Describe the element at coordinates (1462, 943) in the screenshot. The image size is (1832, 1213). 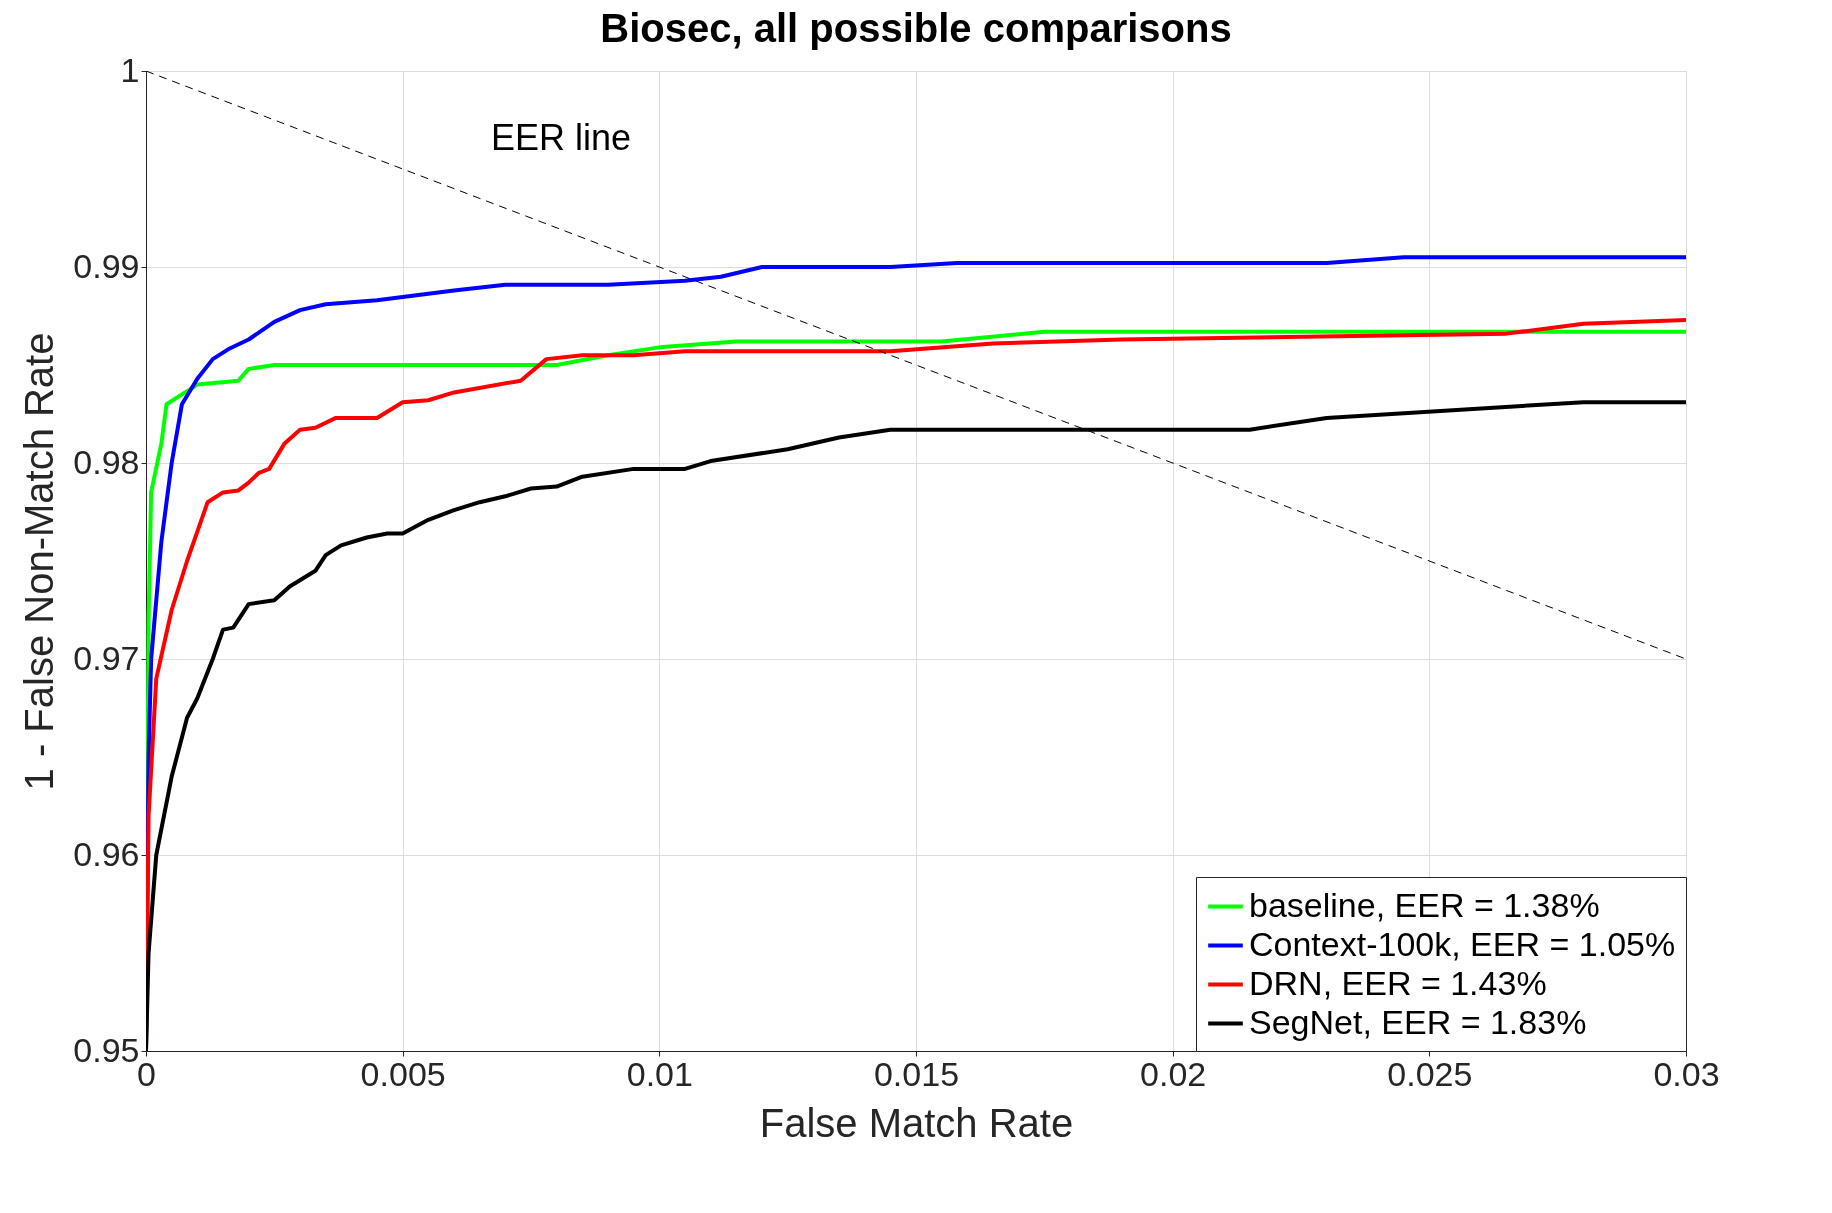
I see `legend-label: Context-100k, EER = 1.05%` at that location.